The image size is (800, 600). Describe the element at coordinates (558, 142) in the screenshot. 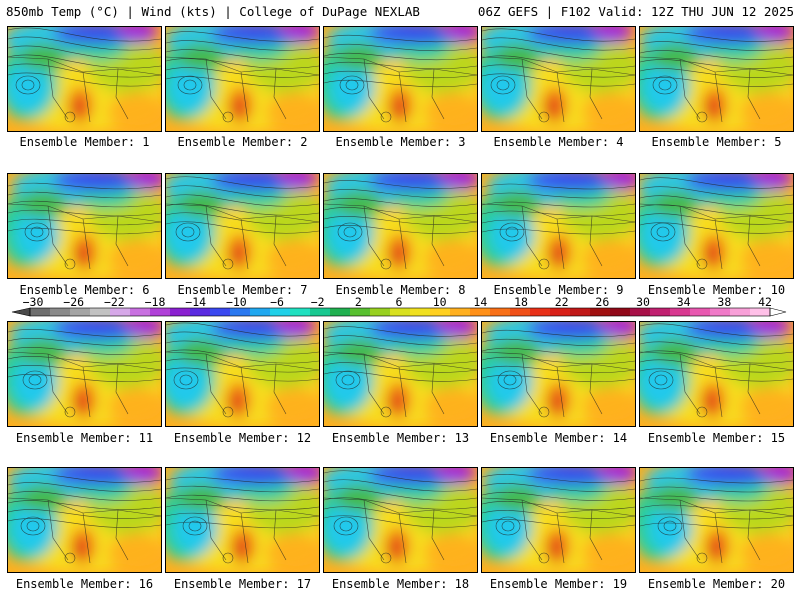

I see `panel-label: Ensemble Member: 4` at that location.